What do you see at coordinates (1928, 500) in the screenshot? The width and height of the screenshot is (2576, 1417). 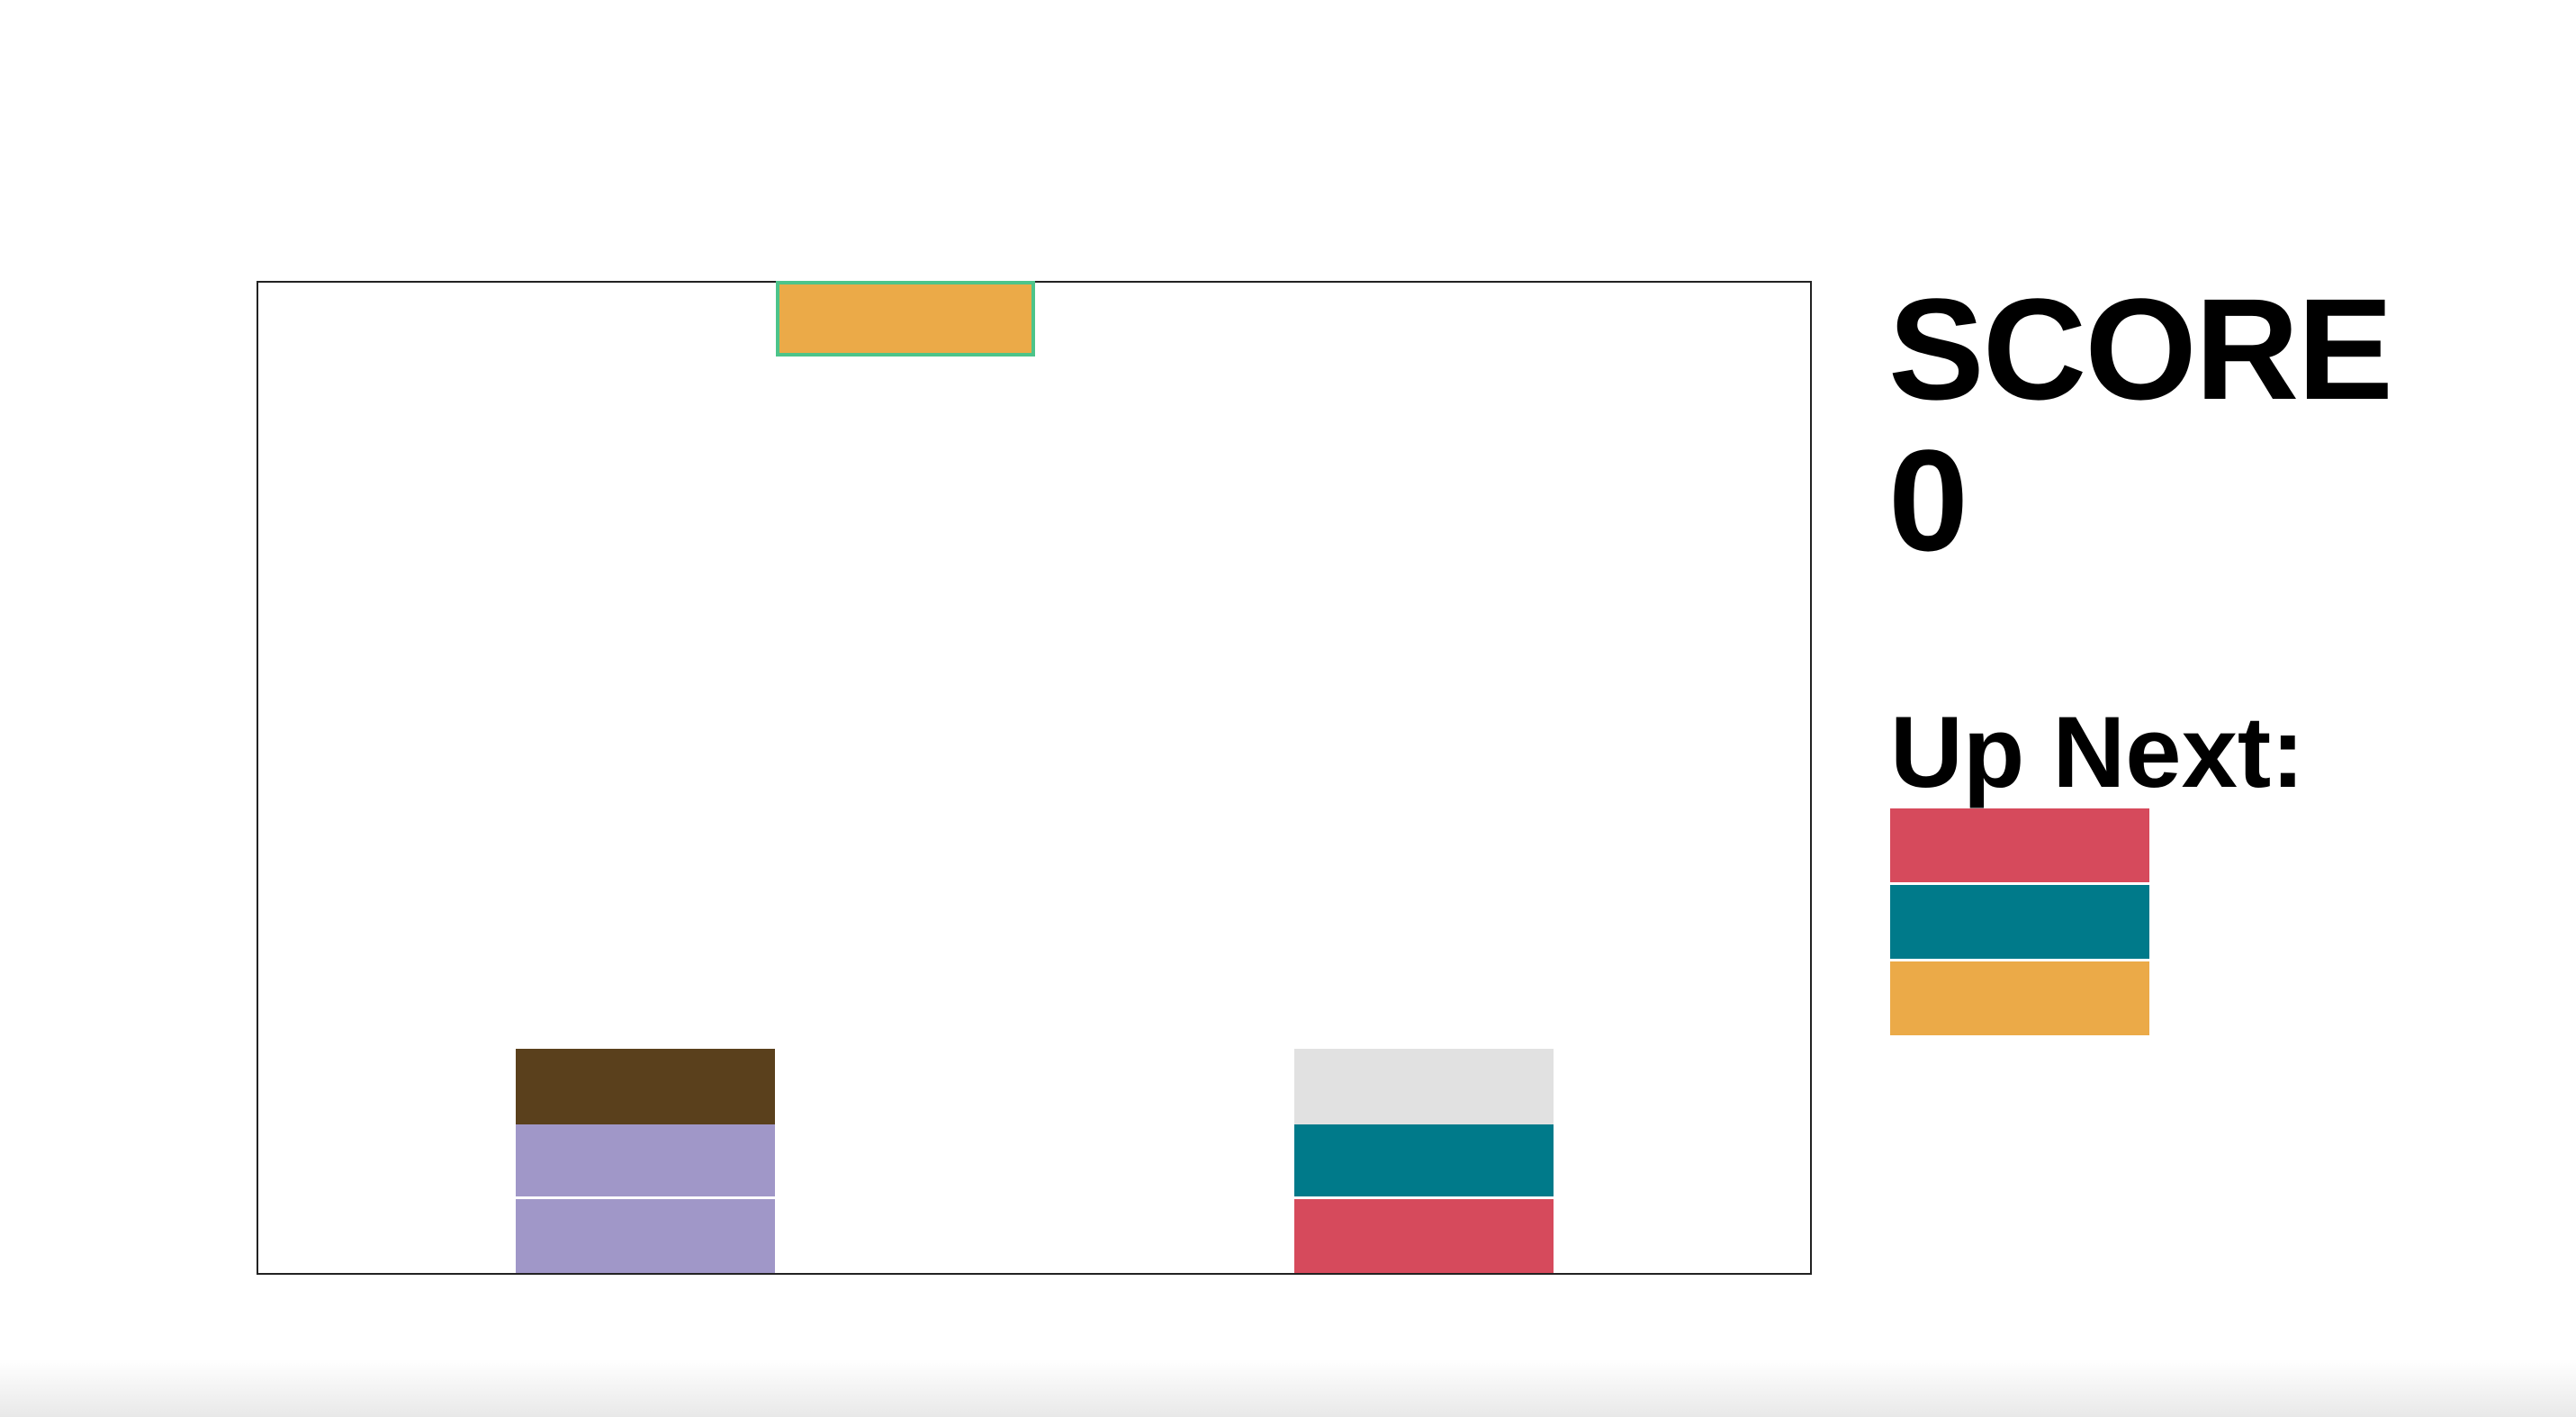 I see `score-value: 0` at bounding box center [1928, 500].